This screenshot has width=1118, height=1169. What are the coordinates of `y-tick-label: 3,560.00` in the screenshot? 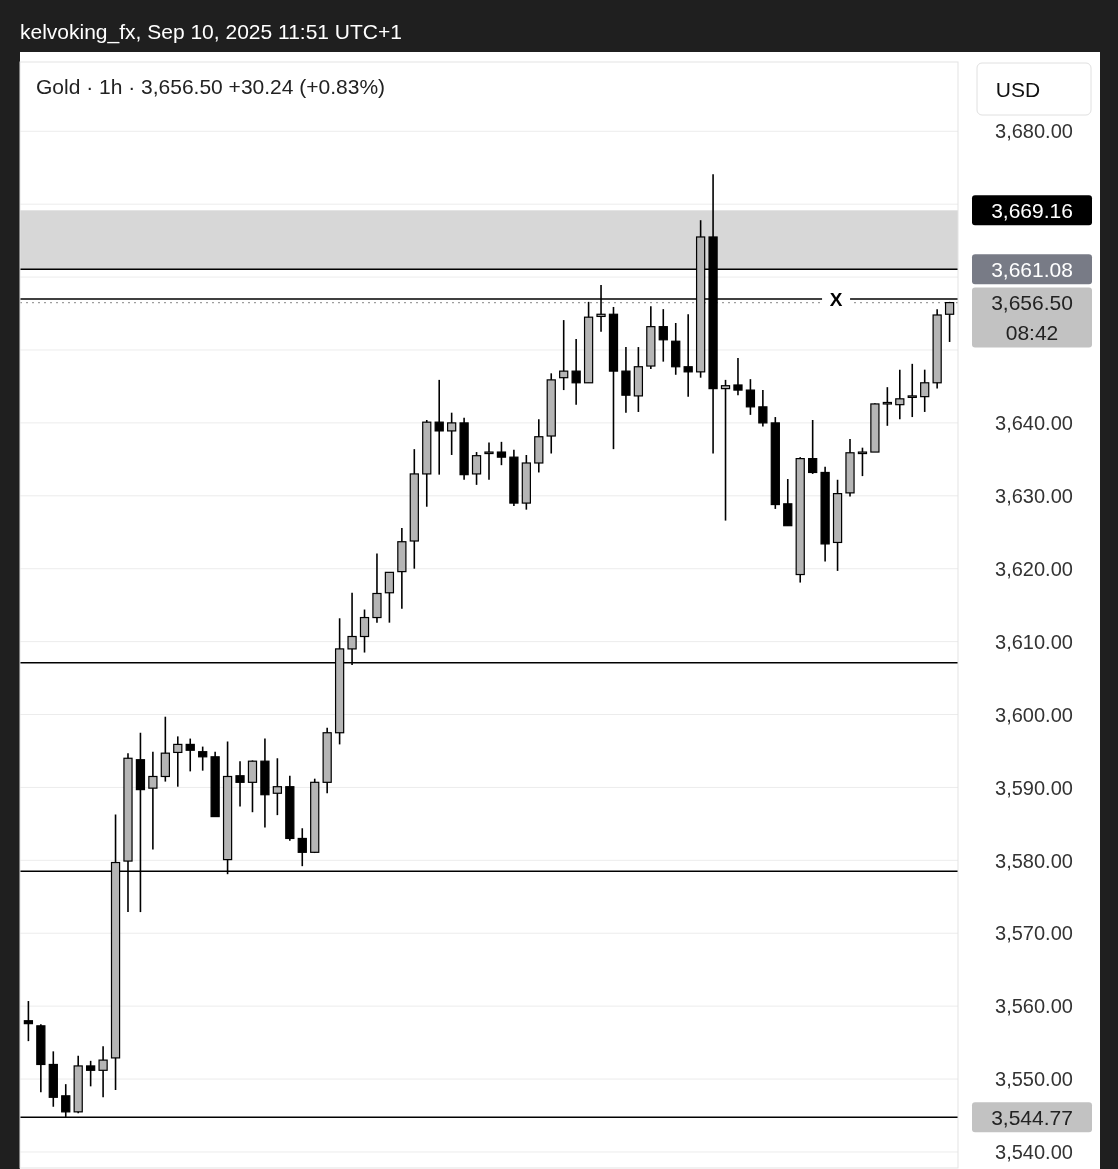 It's located at (1034, 1006).